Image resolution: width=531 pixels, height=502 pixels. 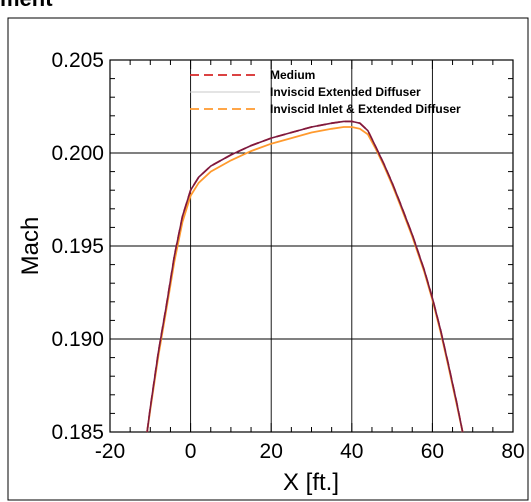 What do you see at coordinates (292, 75) in the screenshot?
I see `legend-label: Medium` at bounding box center [292, 75].